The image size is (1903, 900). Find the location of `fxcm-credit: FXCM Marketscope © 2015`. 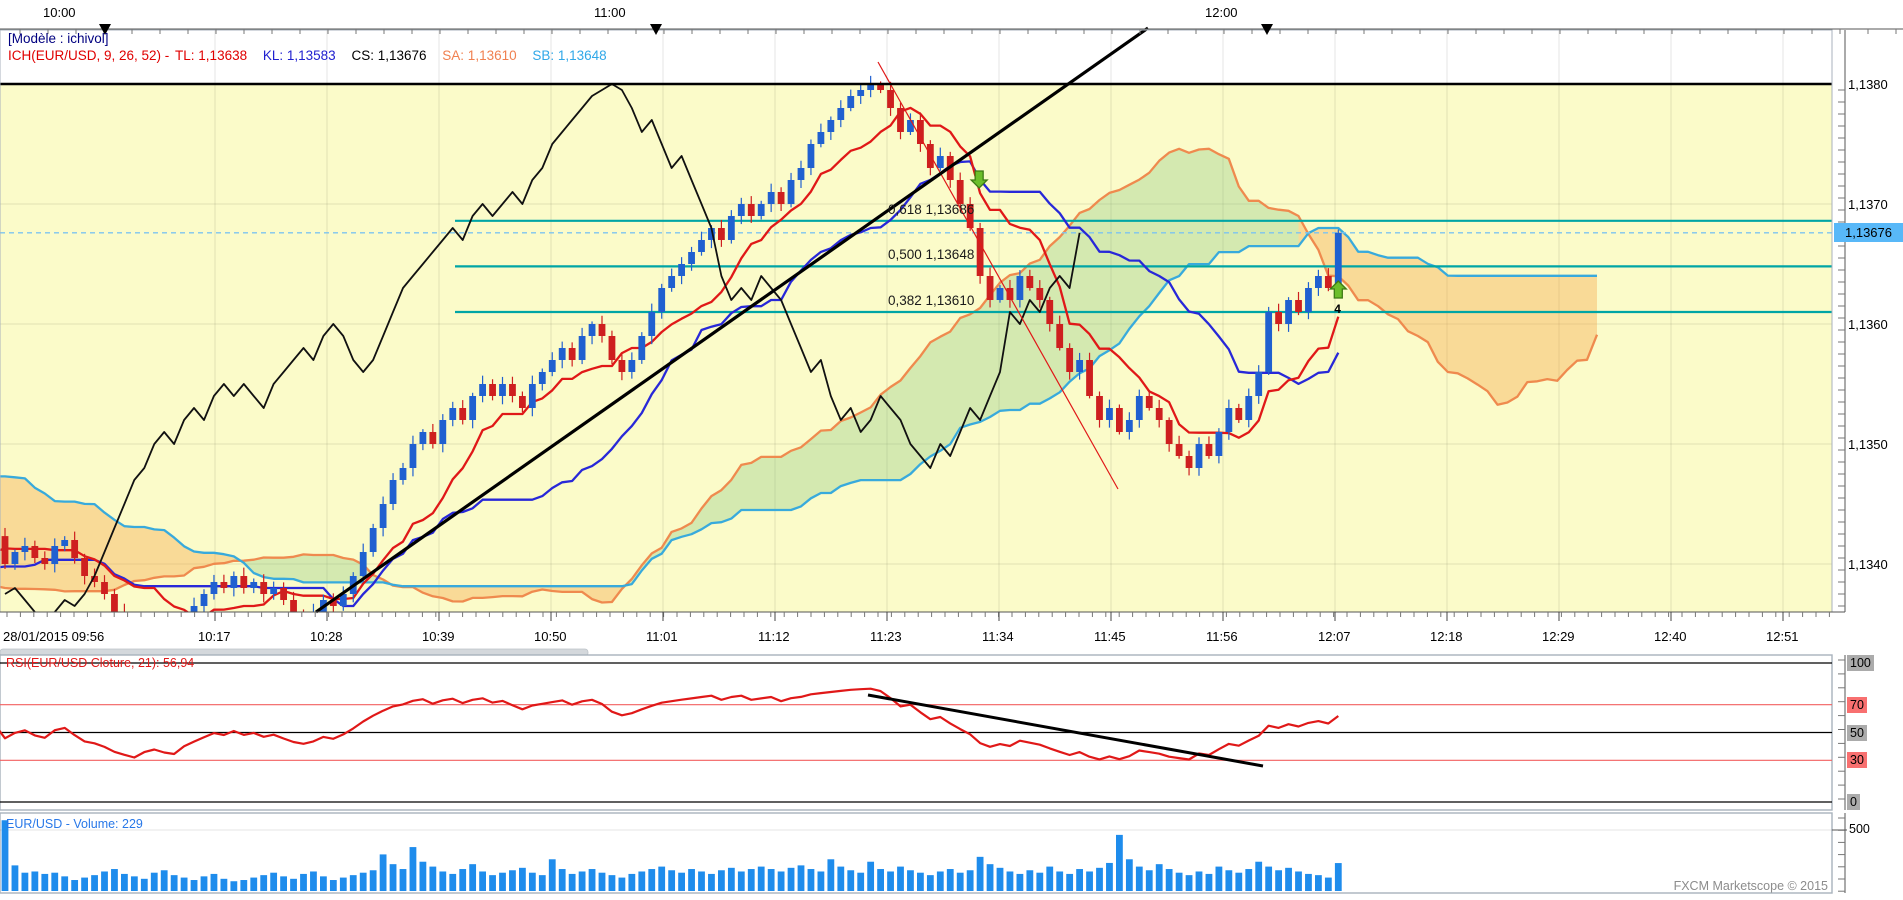

fxcm-credit: FXCM Marketscope © 2015 is located at coordinates (1750, 886).